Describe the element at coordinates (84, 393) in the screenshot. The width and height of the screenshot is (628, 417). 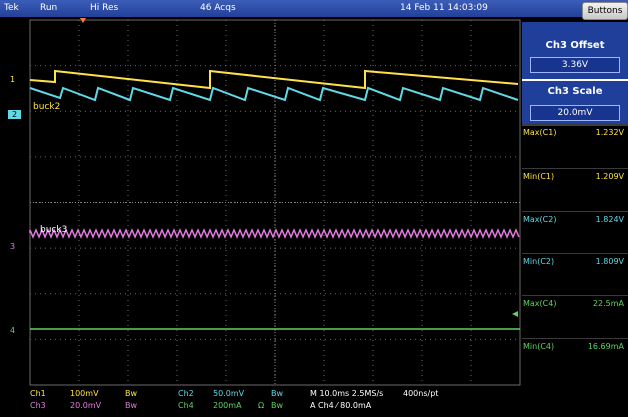
I see `ch1-scale: 100mV` at that location.